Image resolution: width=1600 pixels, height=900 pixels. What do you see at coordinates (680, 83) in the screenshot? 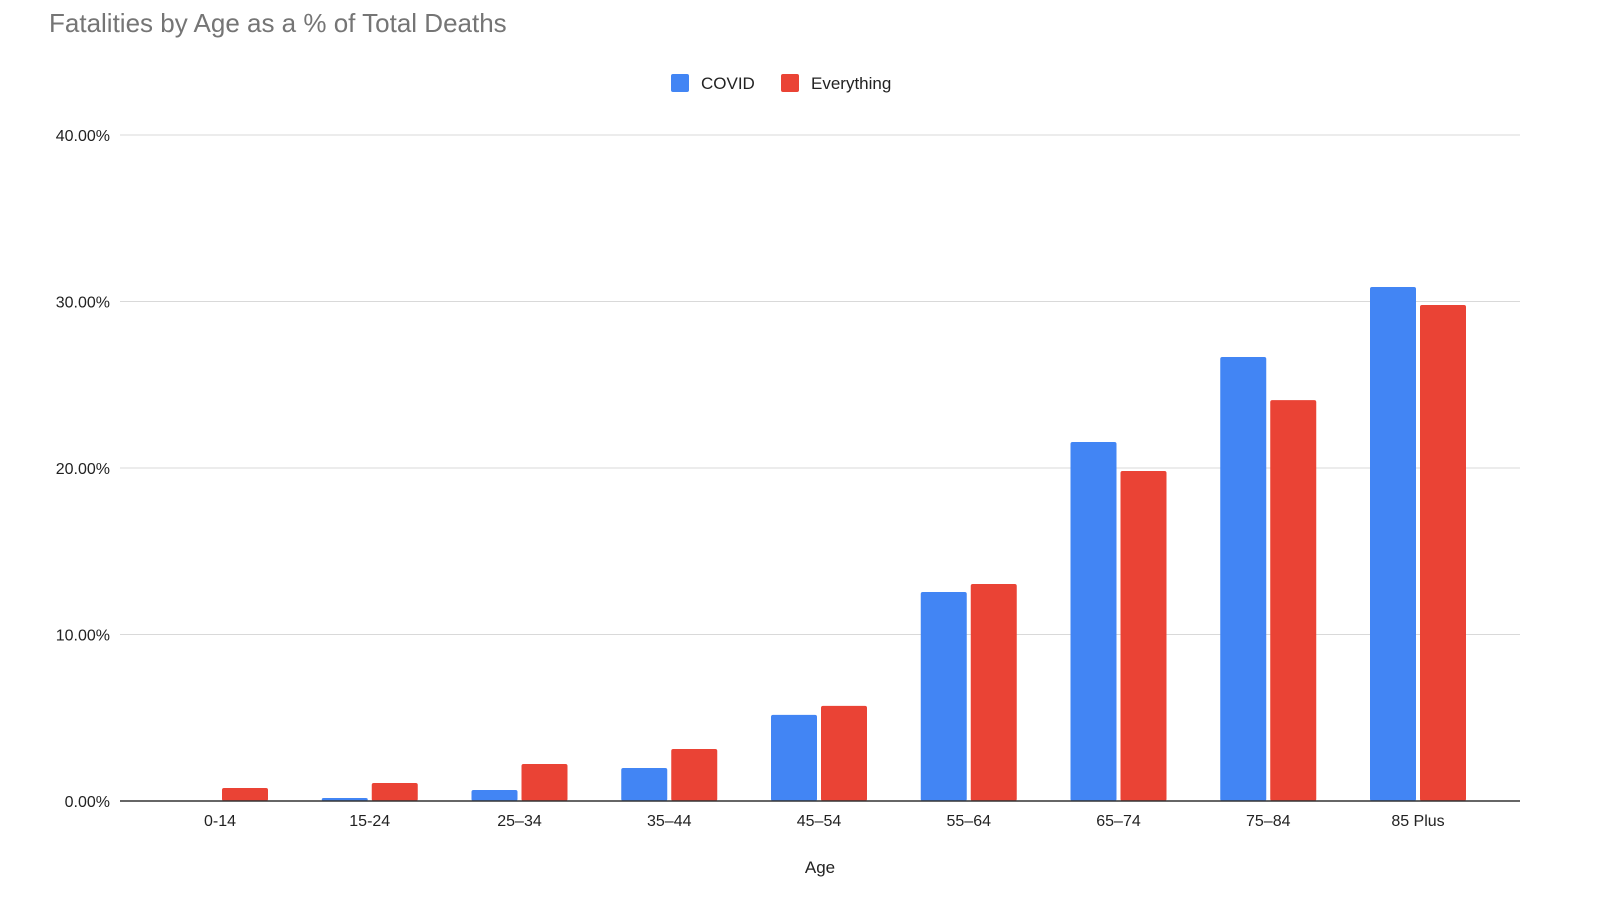
I see `legend-swatch-covid` at bounding box center [680, 83].